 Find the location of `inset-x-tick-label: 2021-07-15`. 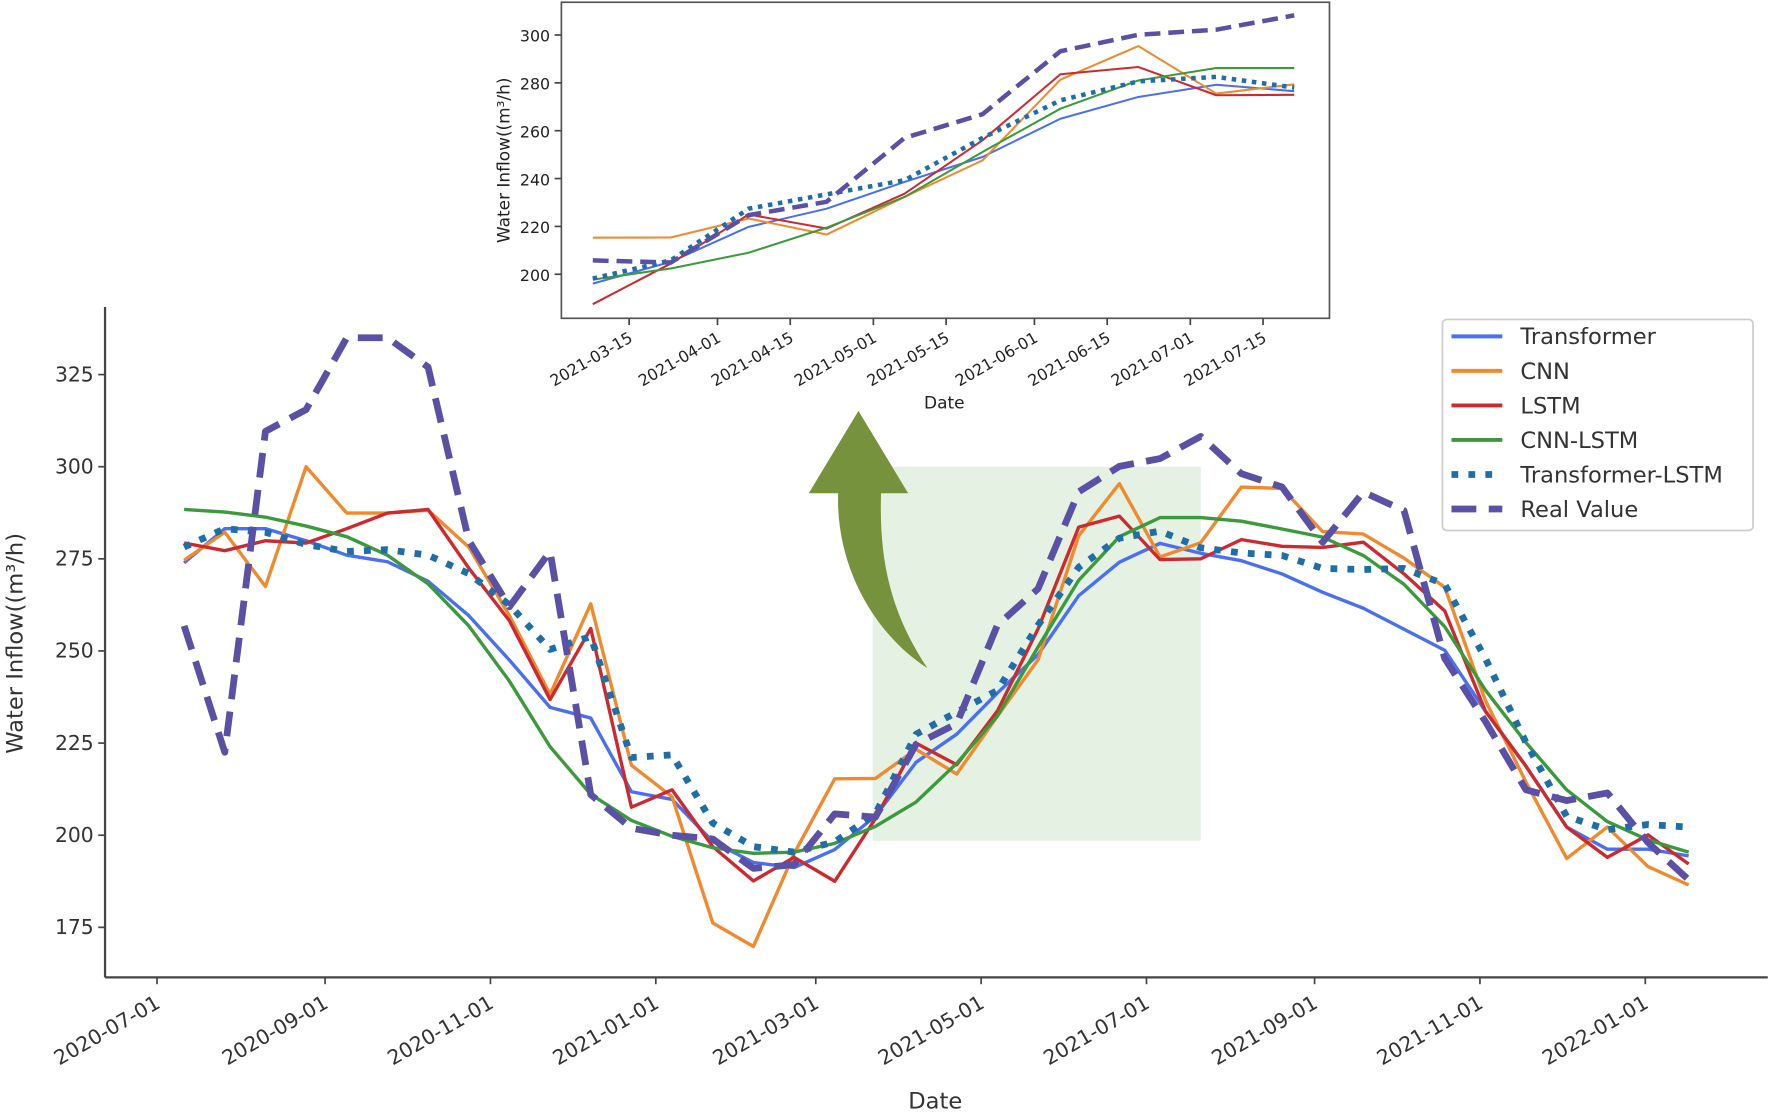

inset-x-tick-label: 2021-07-15 is located at coordinates (1225, 359).